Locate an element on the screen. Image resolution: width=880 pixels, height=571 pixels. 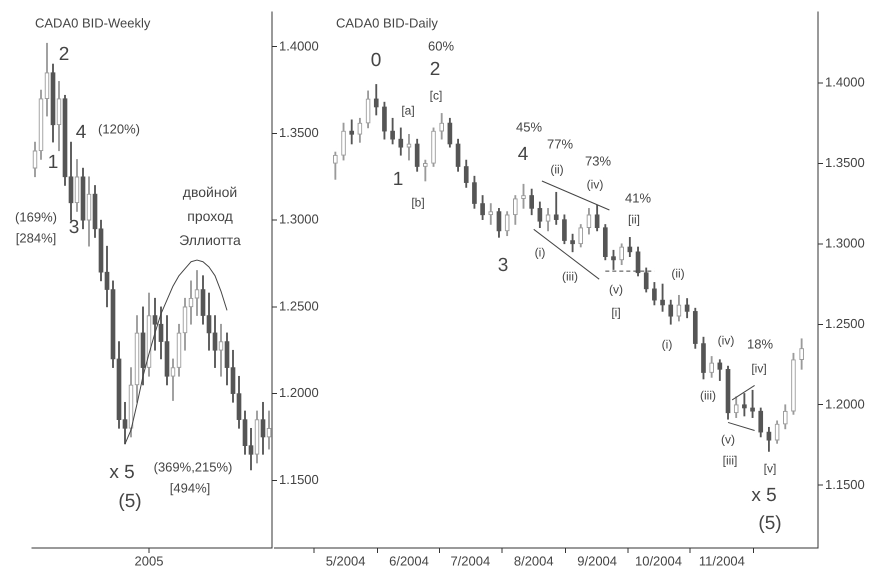
x-tick-label: 7/2004 is located at coordinates (470, 560).